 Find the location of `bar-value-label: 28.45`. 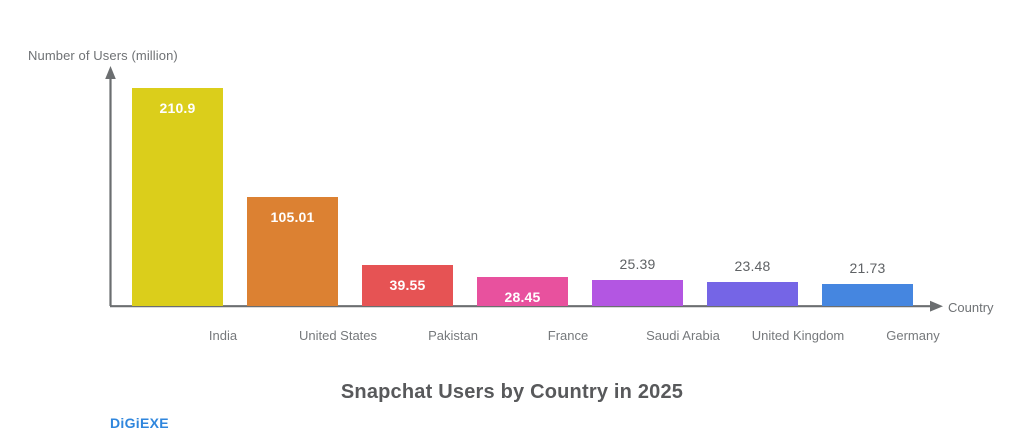

bar-value-label: 28.45 is located at coordinates (522, 296).